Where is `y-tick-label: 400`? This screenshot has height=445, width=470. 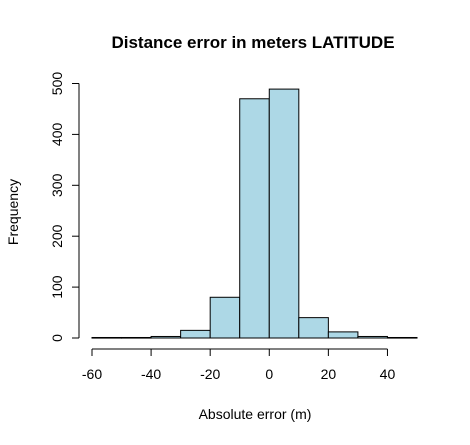
y-tick-label: 400 is located at coordinates (57, 135).